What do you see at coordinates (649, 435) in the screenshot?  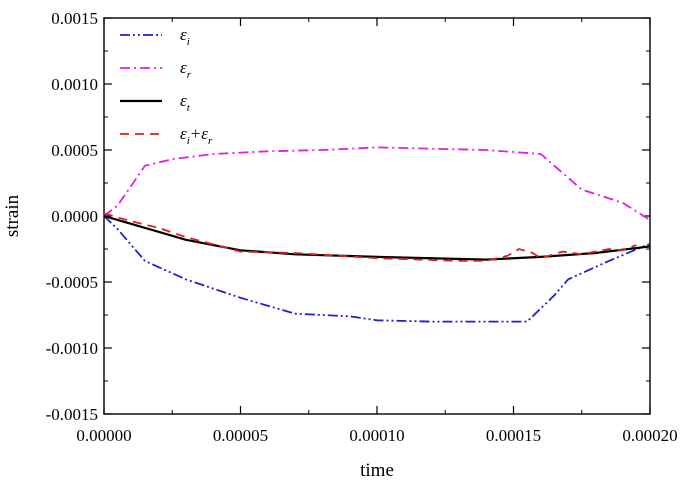 I see `x-tick-label: 0.00020` at bounding box center [649, 435].